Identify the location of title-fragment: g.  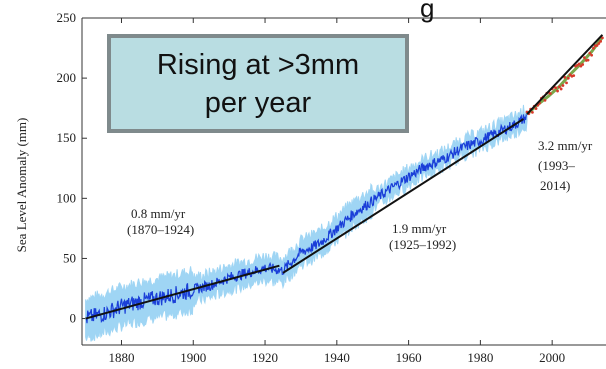
(427, 11).